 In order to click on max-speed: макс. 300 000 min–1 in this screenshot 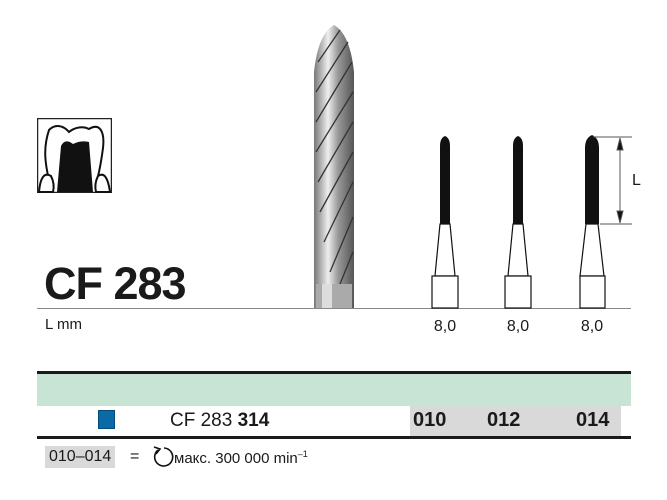, I will do `click(241, 458)`.